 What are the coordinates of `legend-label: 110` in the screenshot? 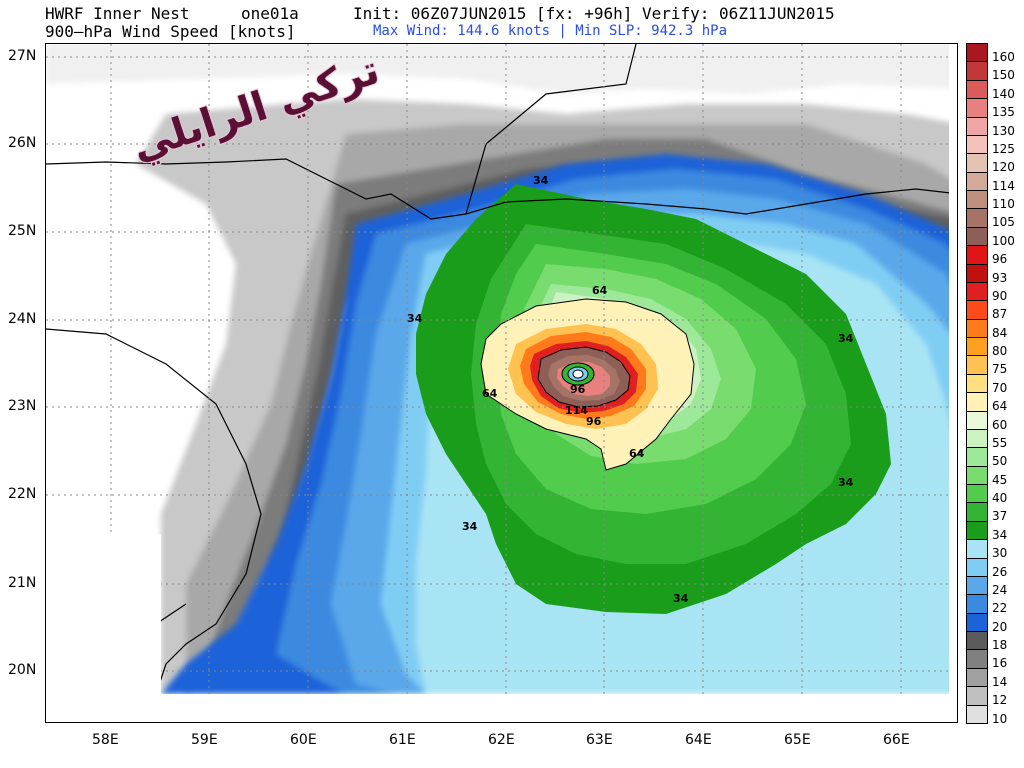 It's located at (1003, 204).